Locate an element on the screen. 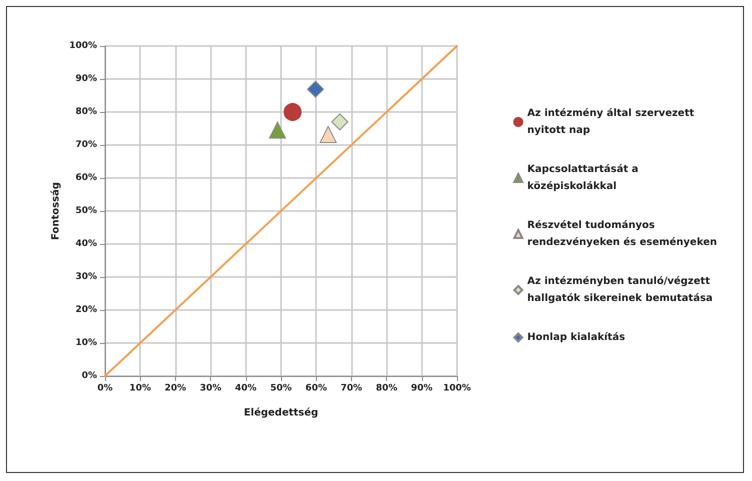 Image resolution: width=752 pixels, height=481 pixels. y-tick-label: 70% is located at coordinates (86, 145).